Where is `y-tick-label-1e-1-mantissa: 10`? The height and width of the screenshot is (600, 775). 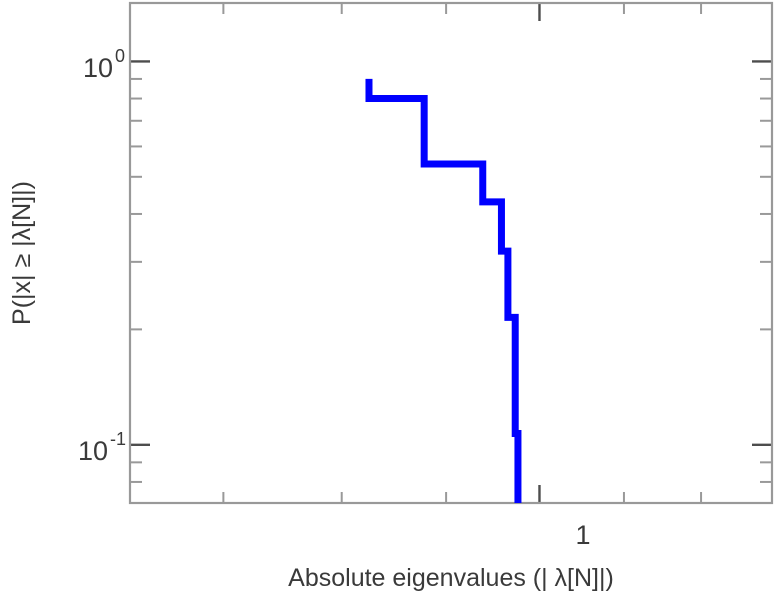
y-tick-label-1e-1-mantissa: 10 is located at coordinates (93, 451).